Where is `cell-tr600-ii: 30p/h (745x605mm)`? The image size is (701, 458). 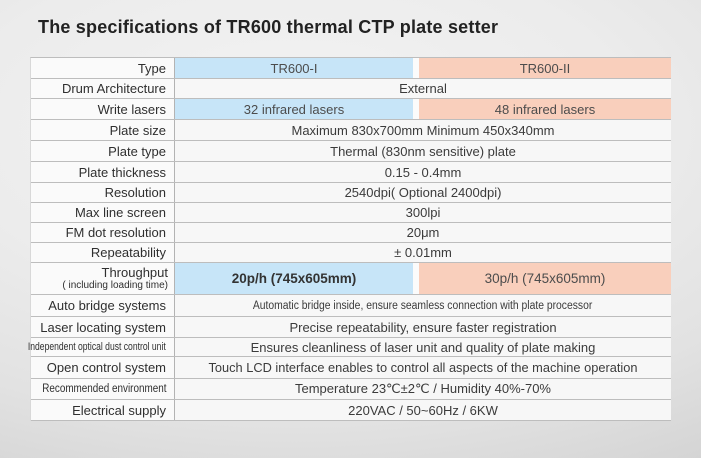
cell-tr600-ii: 30p/h (745x605mm) is located at coordinates (545, 278).